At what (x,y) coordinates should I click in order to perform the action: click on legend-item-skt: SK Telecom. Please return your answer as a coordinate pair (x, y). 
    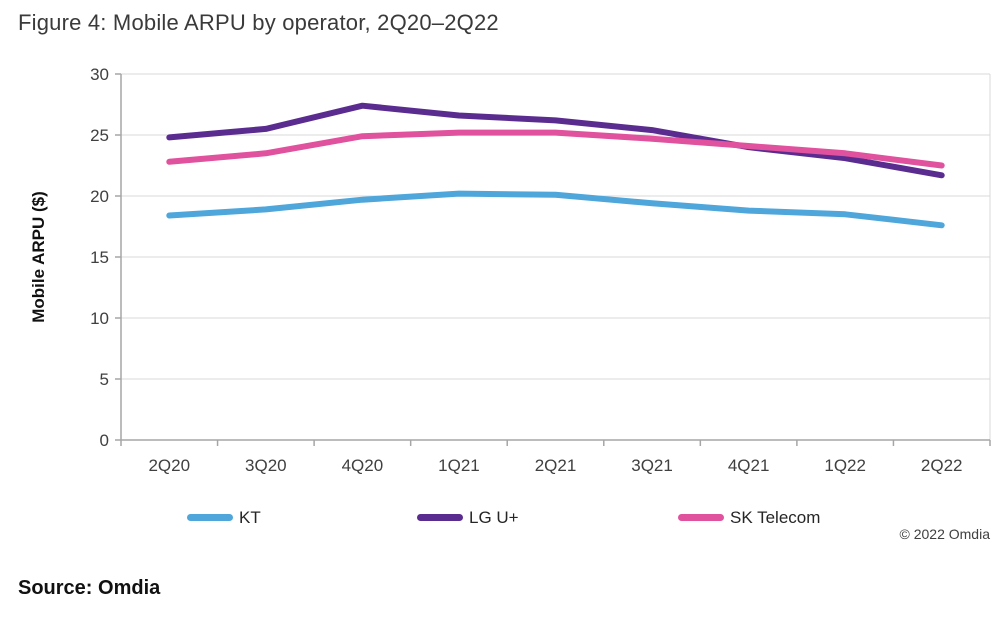
    Looking at the image, I should click on (749, 517).